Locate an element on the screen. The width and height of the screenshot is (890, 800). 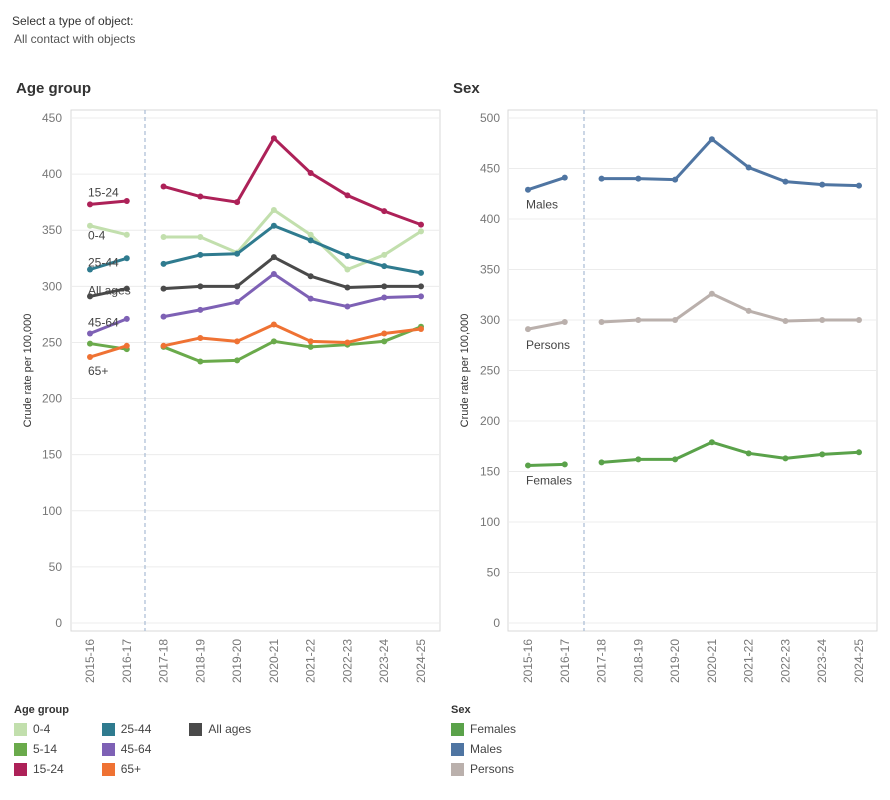
age-series-0-4-line is located at coordinates (292, 239).